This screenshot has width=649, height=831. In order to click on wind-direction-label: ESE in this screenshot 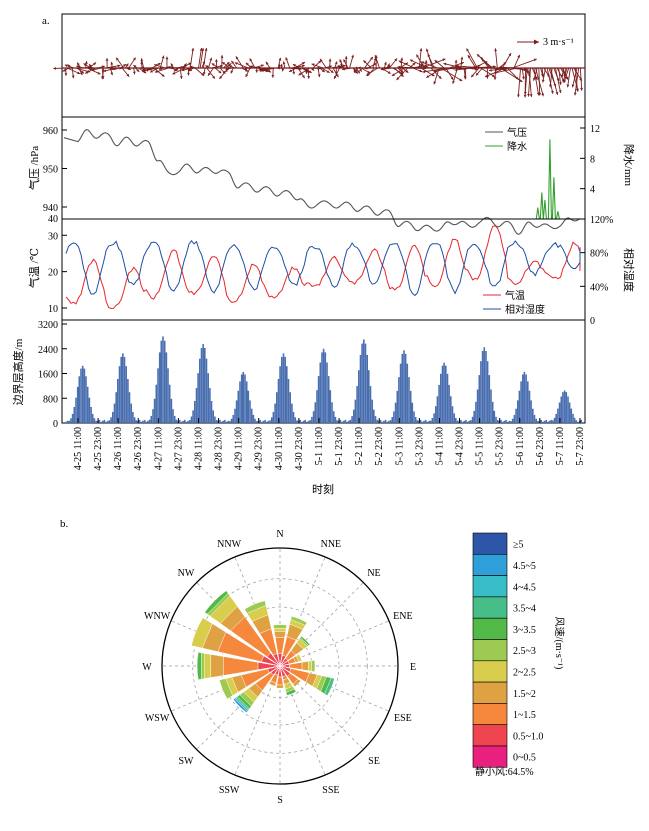, I will do `click(403, 718)`.